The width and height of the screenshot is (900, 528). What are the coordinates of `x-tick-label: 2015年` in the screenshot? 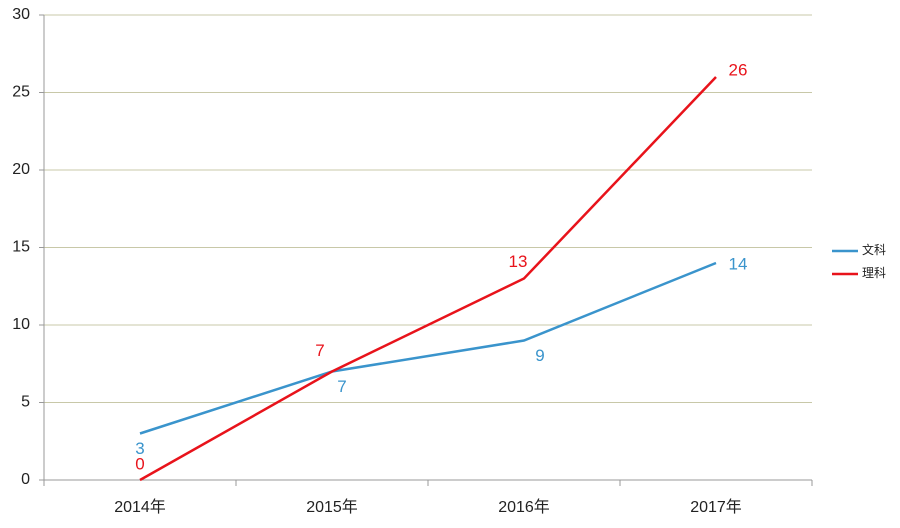 It's located at (332, 507).